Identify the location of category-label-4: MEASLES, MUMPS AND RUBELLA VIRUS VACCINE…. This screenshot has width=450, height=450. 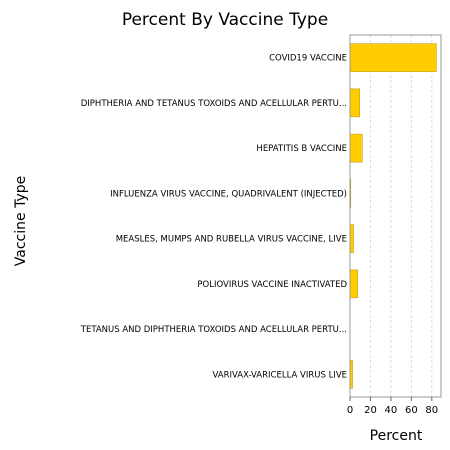
(231, 240).